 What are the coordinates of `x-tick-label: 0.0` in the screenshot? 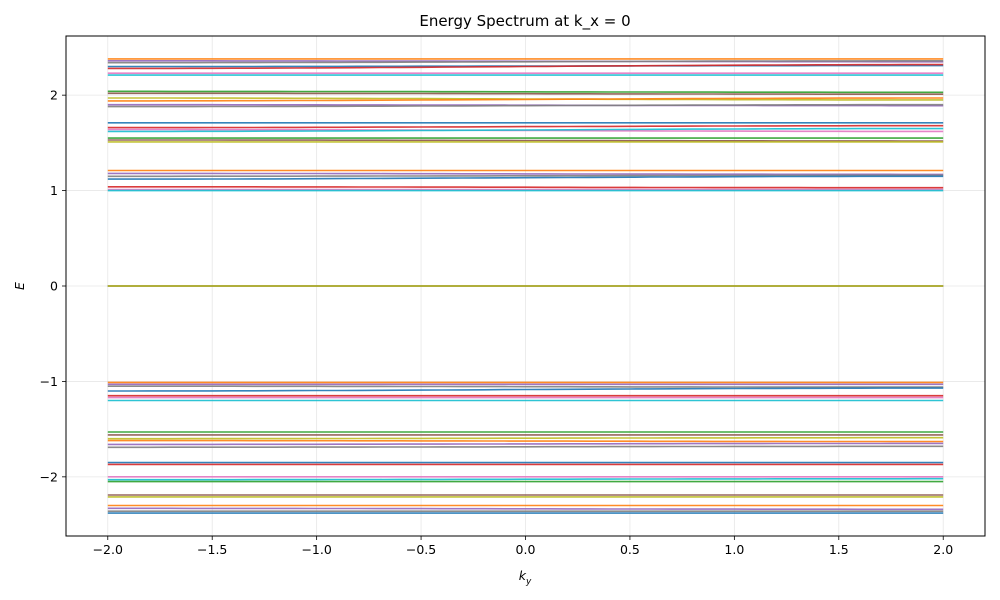 It's located at (526, 549).